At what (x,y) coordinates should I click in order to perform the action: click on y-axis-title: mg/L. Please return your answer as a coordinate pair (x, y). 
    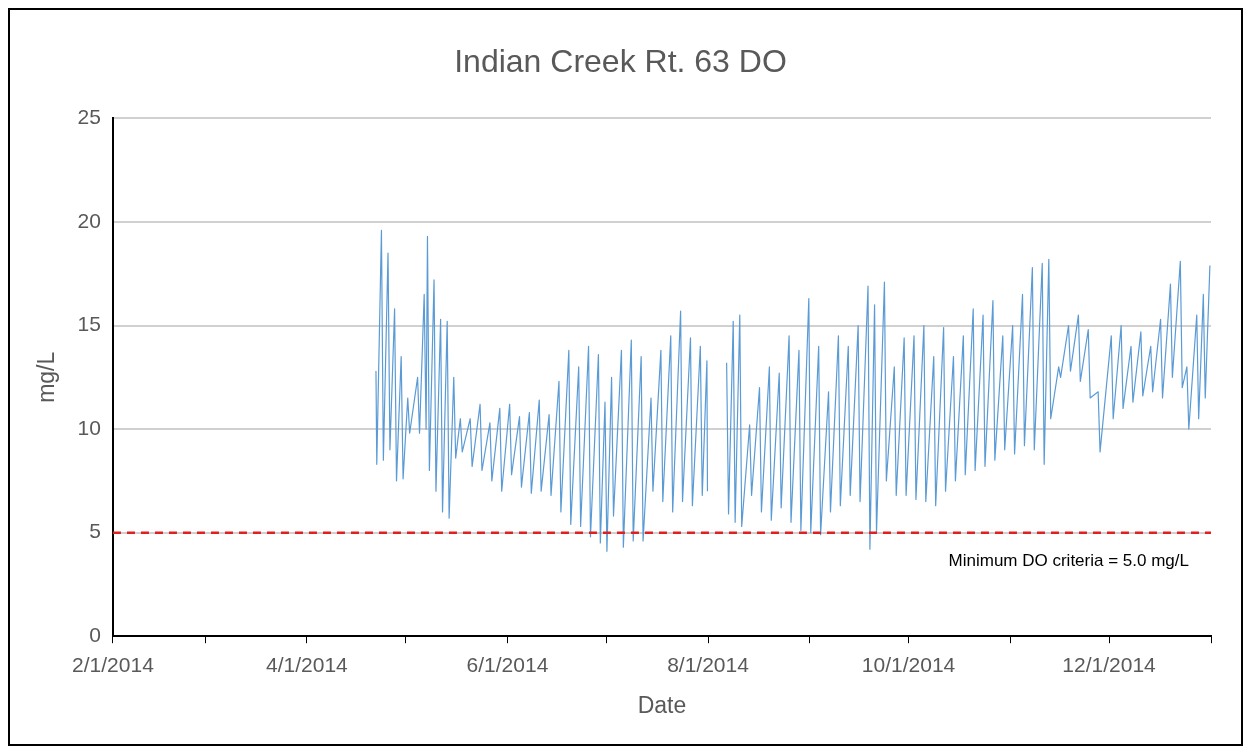
    Looking at the image, I should click on (46, 377).